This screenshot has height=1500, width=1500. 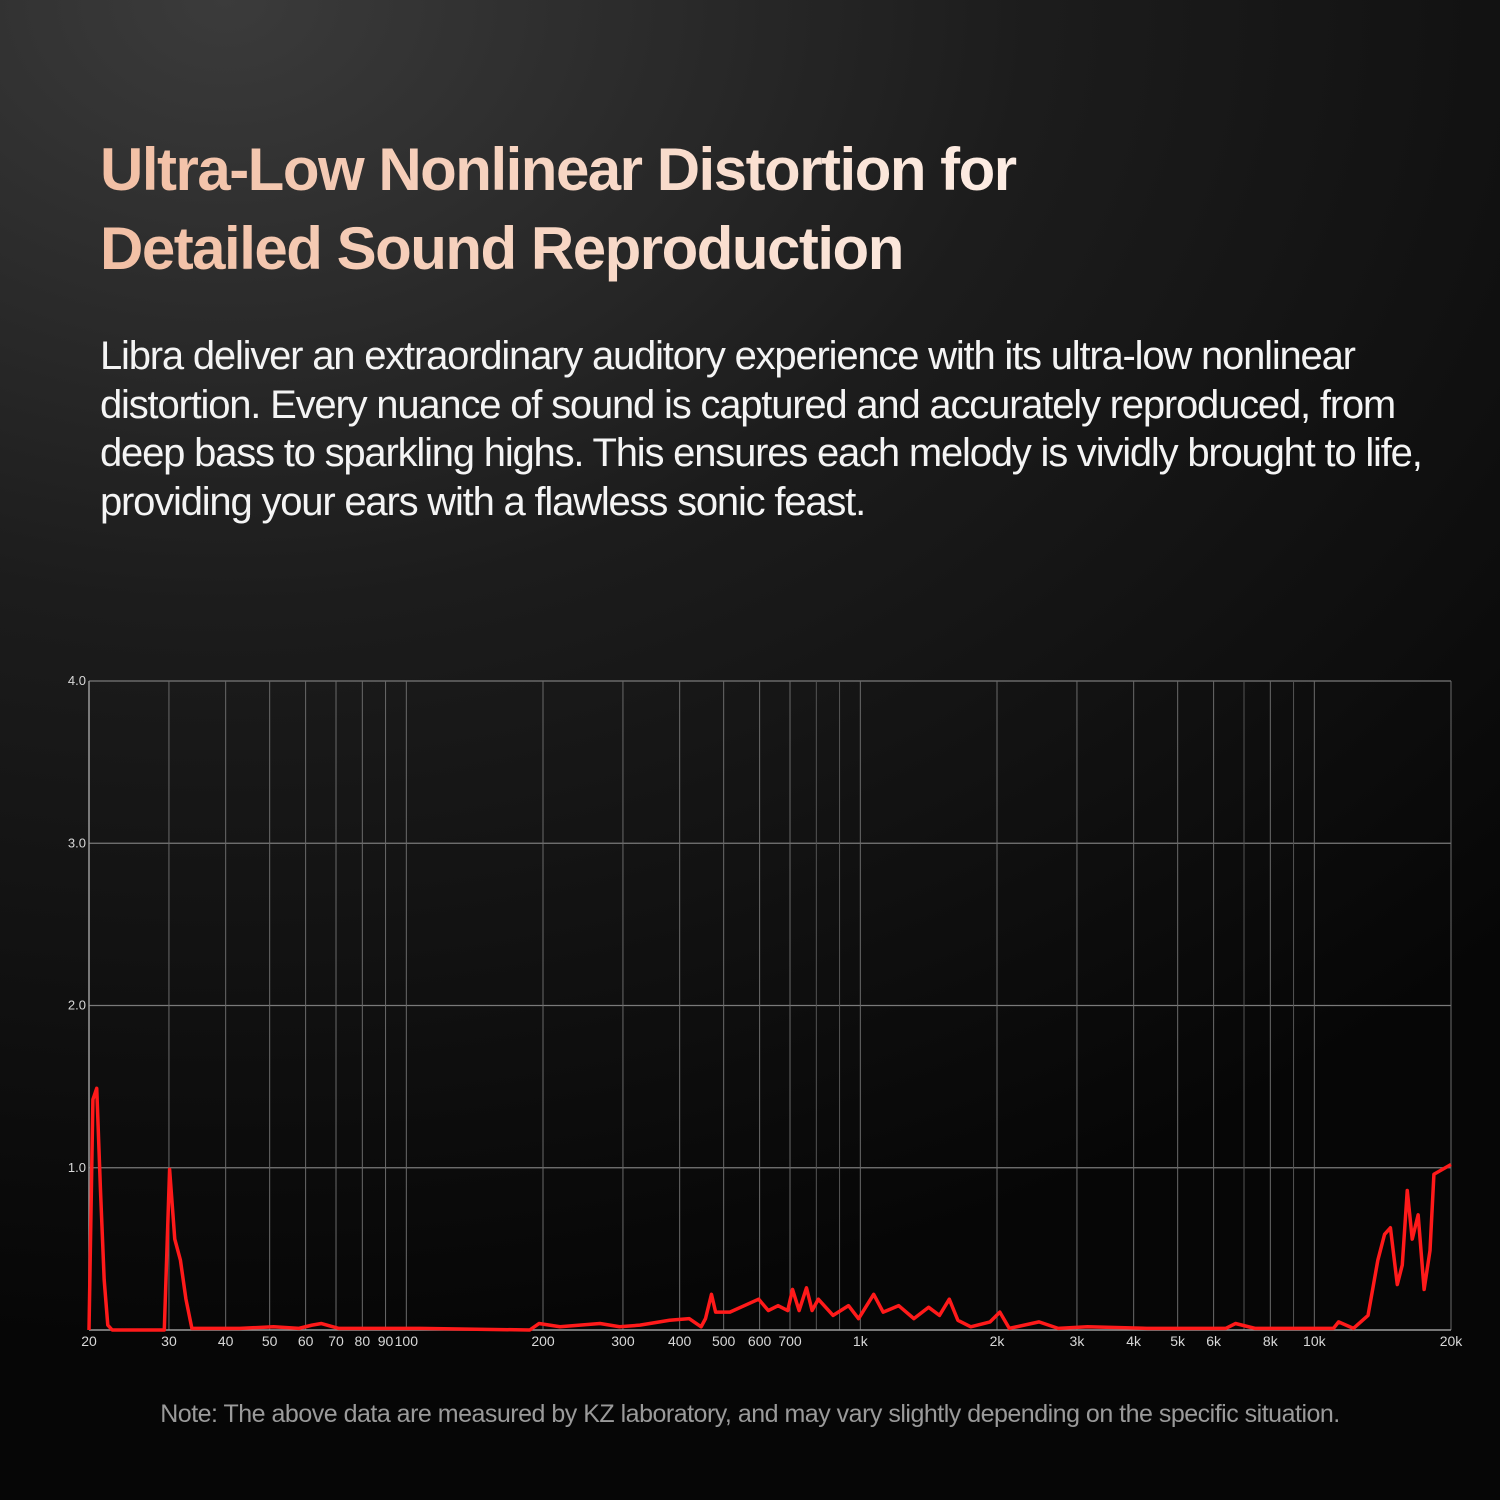 I want to click on x-tick-label: 5k, so click(x=1178, y=1341).